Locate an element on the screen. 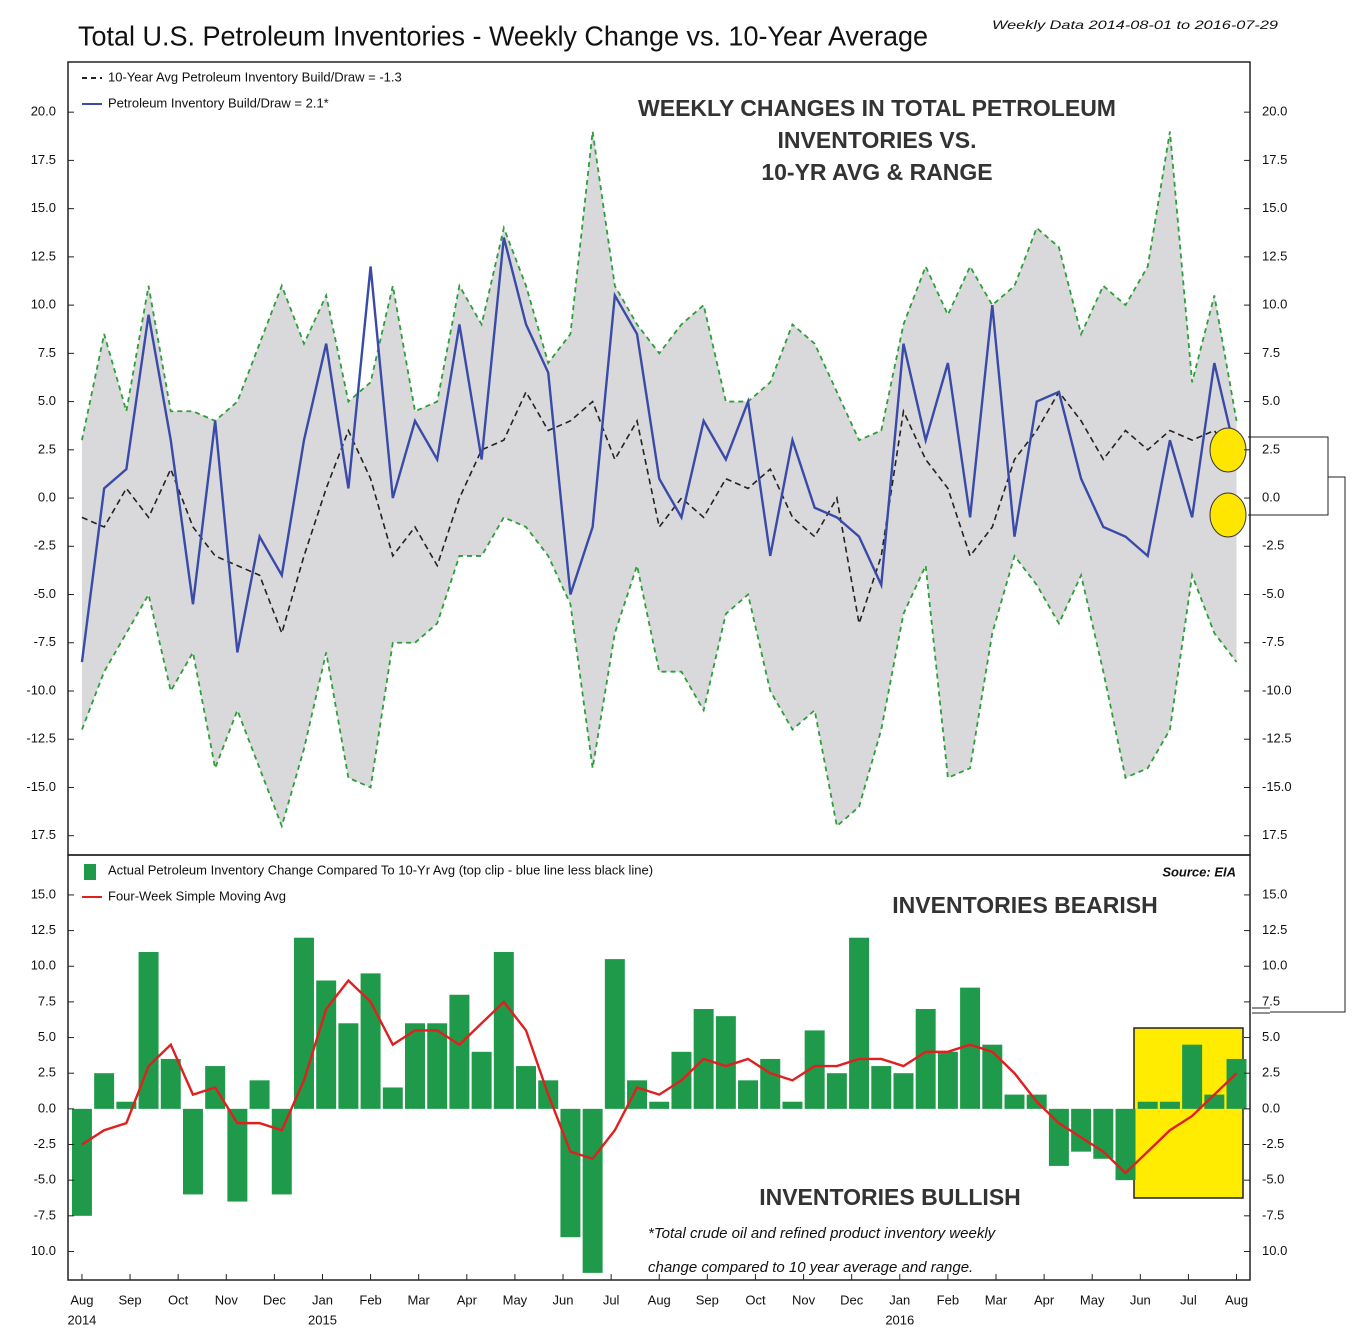  subtitle: Weekly Data 2014-08-01 to 2016-07-29 is located at coordinates (1135, 25).